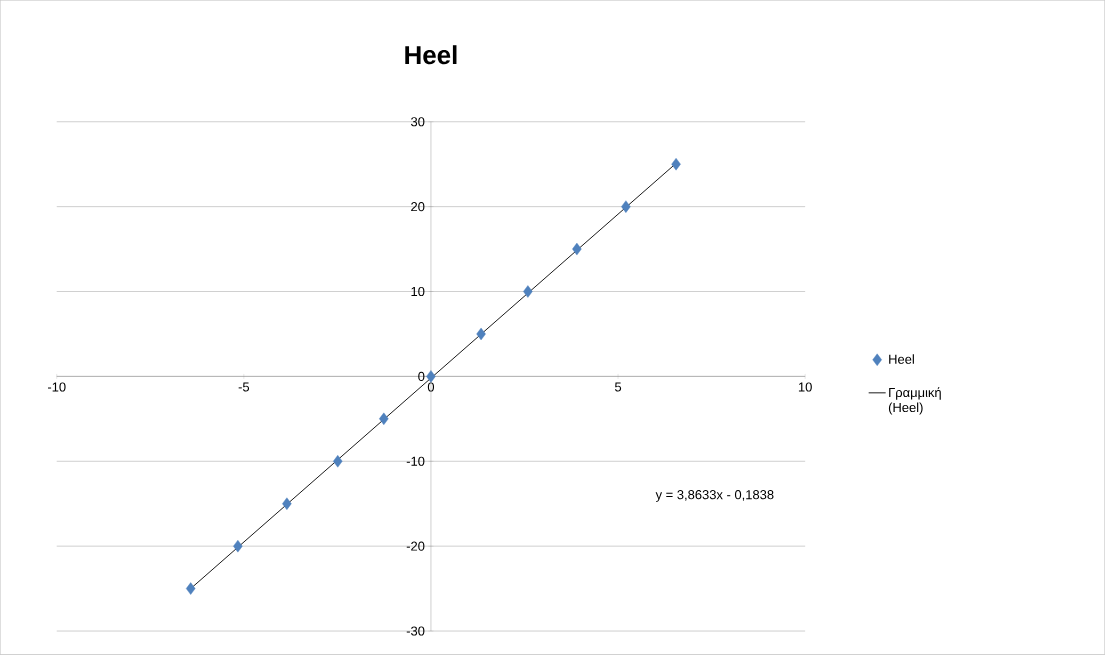 Image resolution: width=1105 pixels, height=655 pixels. I want to click on y-tick-label: -20, so click(415, 546).